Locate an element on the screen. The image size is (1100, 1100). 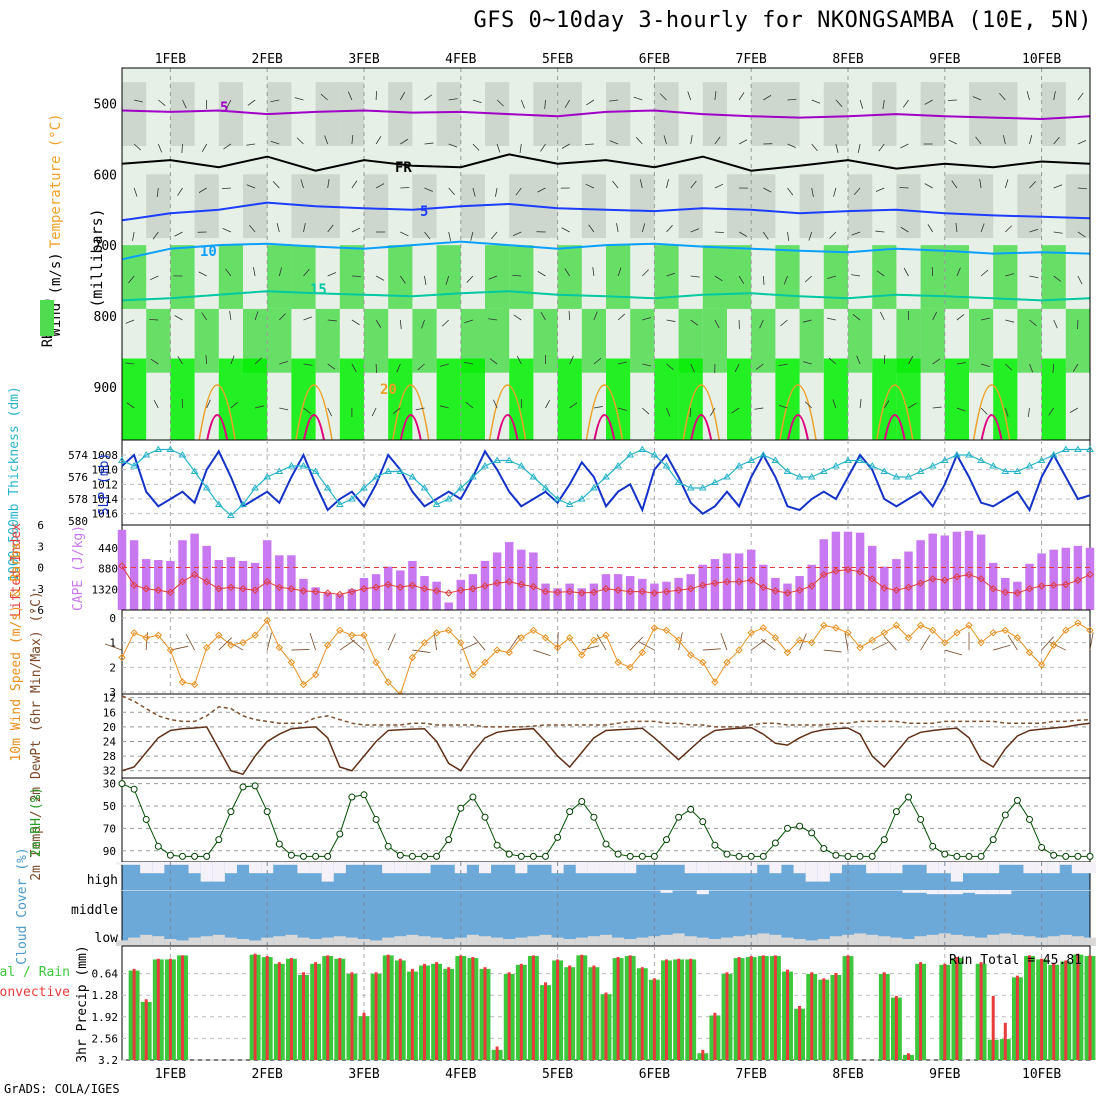
rh-tick-label: 70 is located at coordinates (109, 828).